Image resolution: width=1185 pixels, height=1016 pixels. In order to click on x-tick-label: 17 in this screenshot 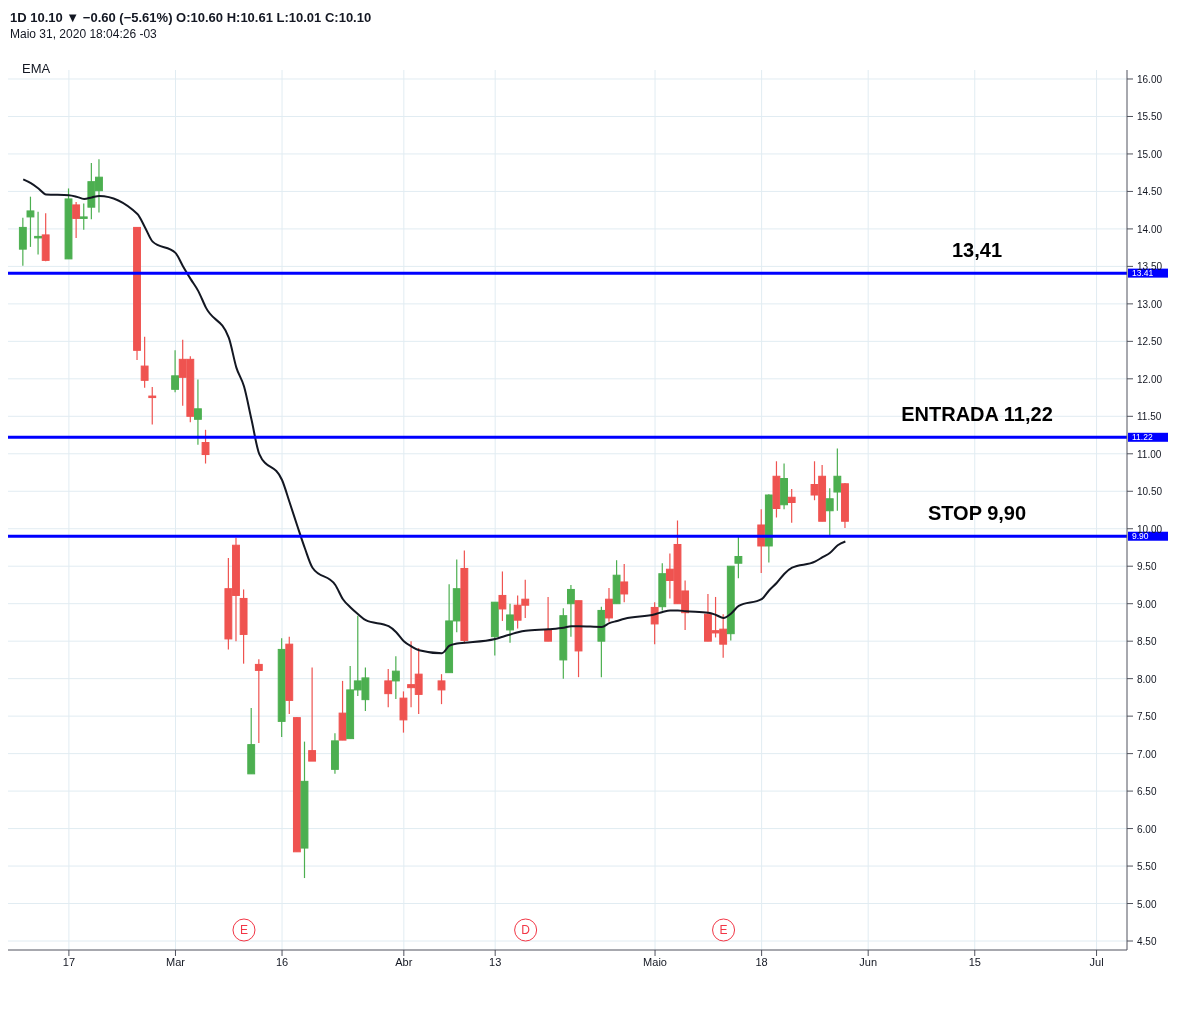, I will do `click(69, 961)`.